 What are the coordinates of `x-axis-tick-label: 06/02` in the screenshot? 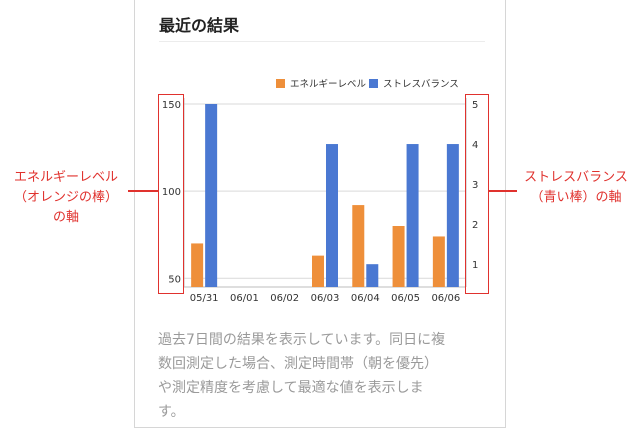 It's located at (284, 298).